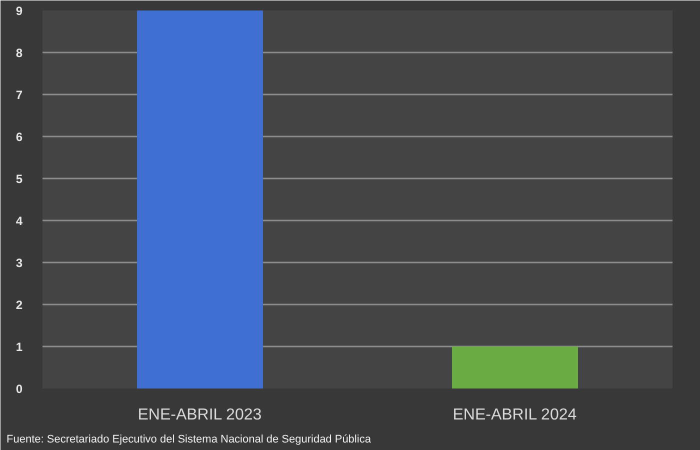 This screenshot has width=700, height=450. Describe the element at coordinates (19, 389) in the screenshot. I see `y-tick-label: 0` at that location.